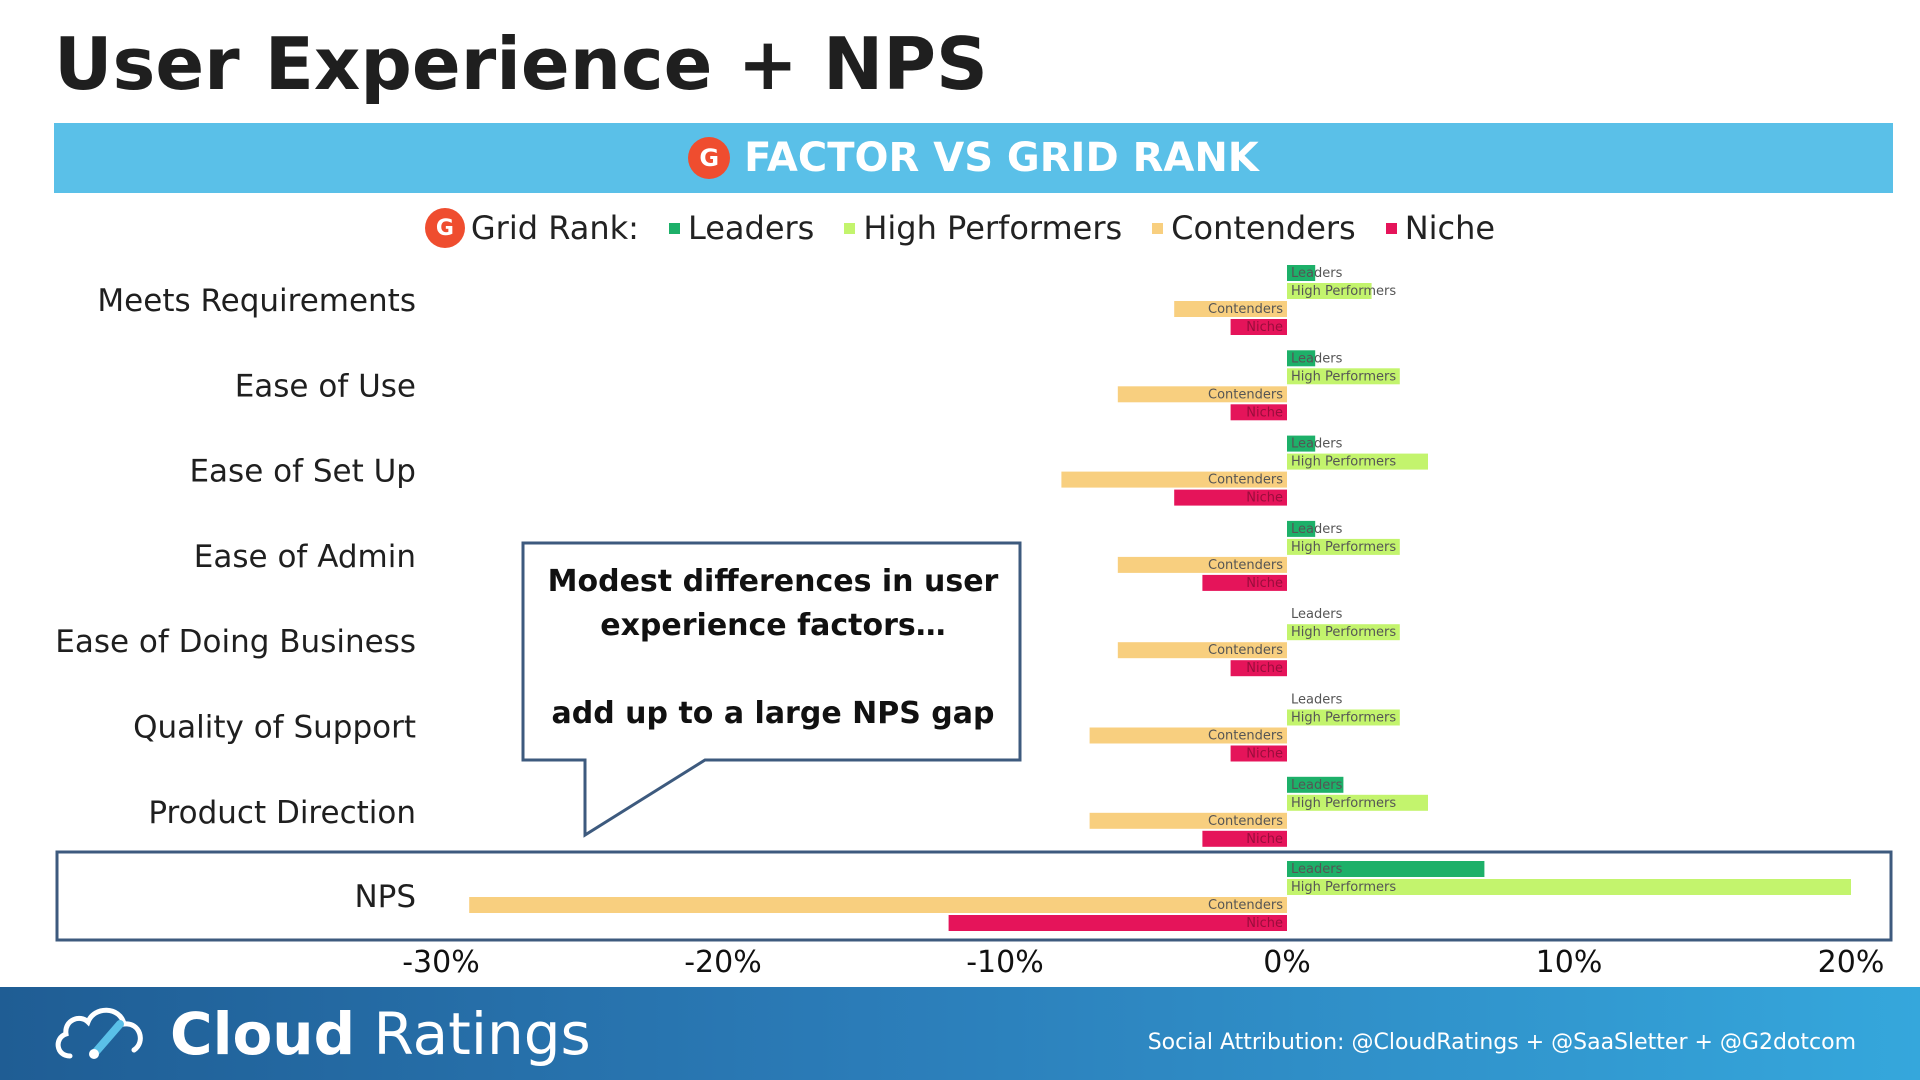 Image resolution: width=1920 pixels, height=1080 pixels. I want to click on banner-title: FACTOR VS GRID RANK, so click(1001, 158).